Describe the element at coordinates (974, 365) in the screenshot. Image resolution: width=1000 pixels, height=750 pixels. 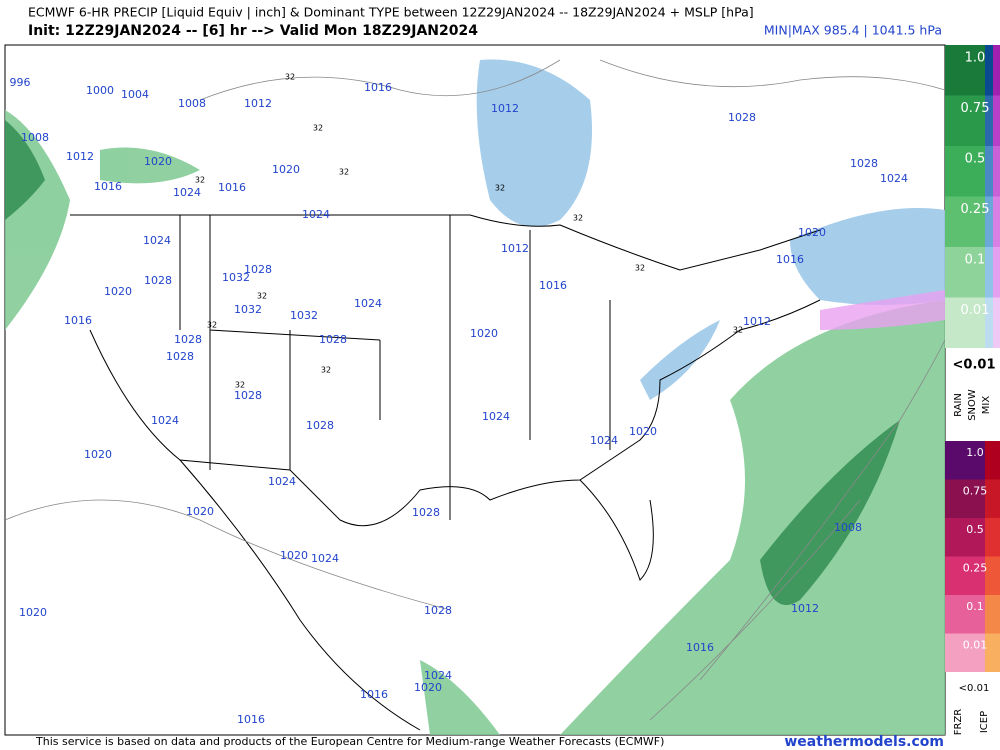
I see `legend-below: <0.01` at that location.